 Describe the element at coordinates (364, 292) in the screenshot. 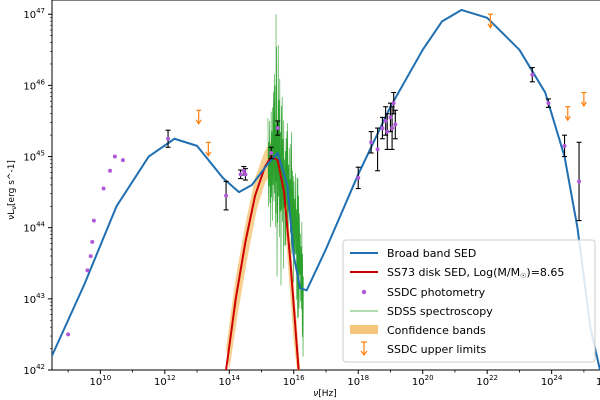

I see `legend-photometry-swatch` at that location.